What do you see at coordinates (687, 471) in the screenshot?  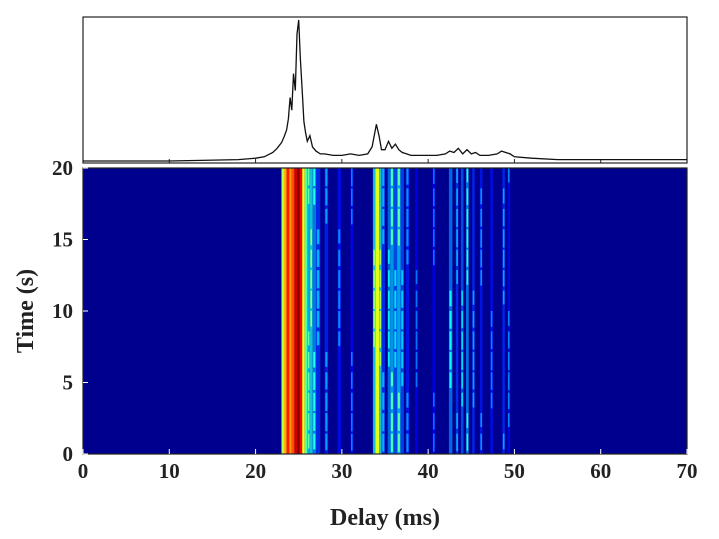 I see `x-tick-label: 70` at bounding box center [687, 471].